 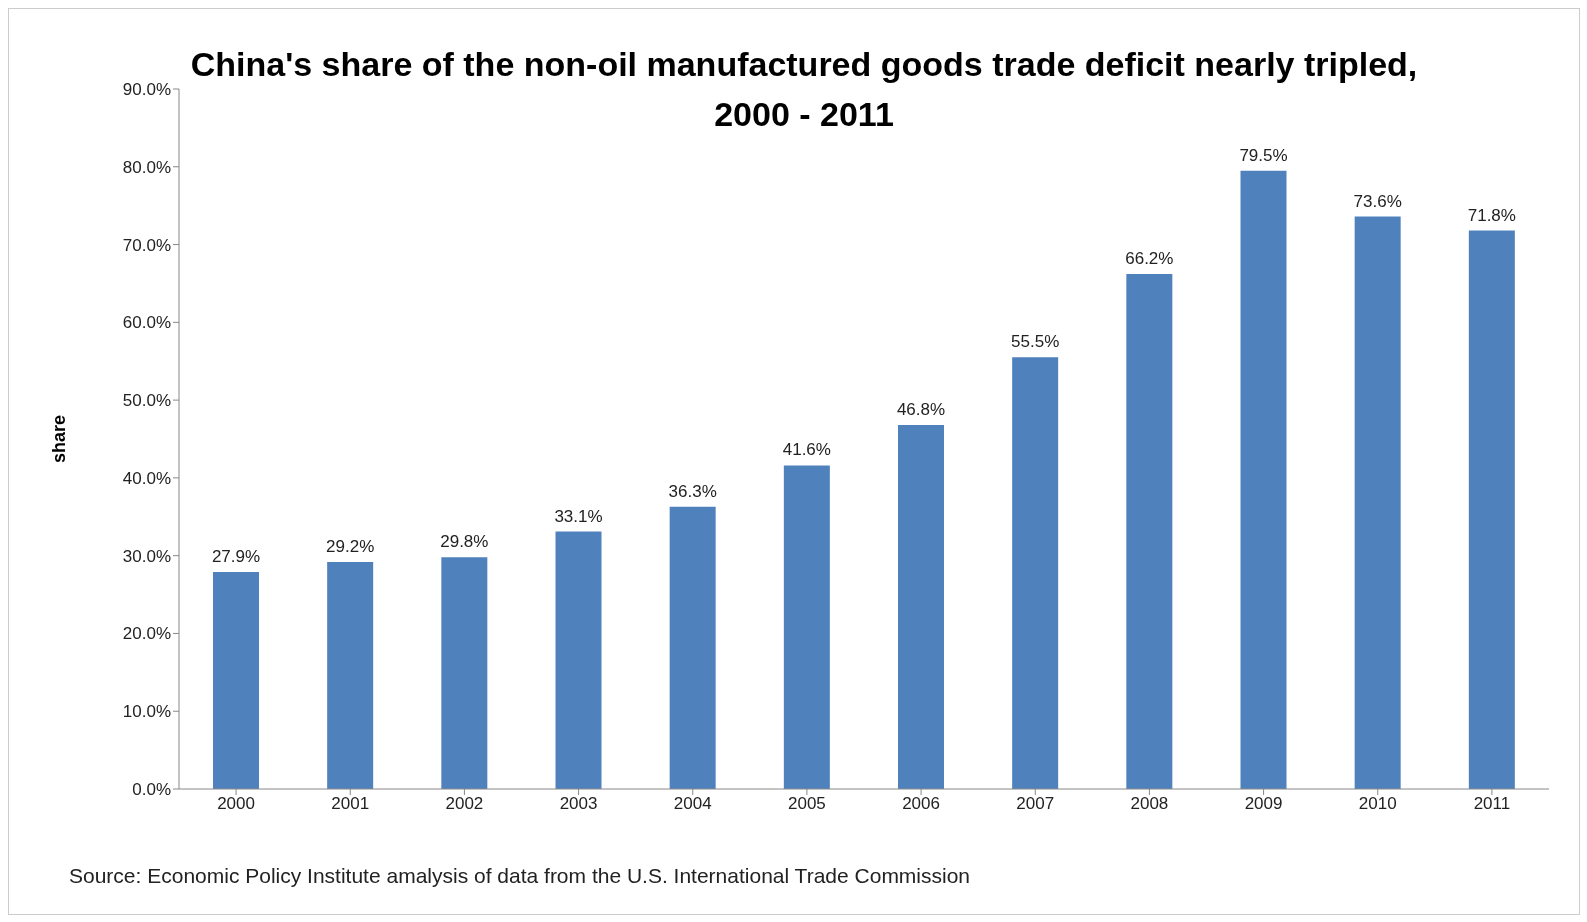 I want to click on x-tick-label: 2005, so click(x=807, y=804).